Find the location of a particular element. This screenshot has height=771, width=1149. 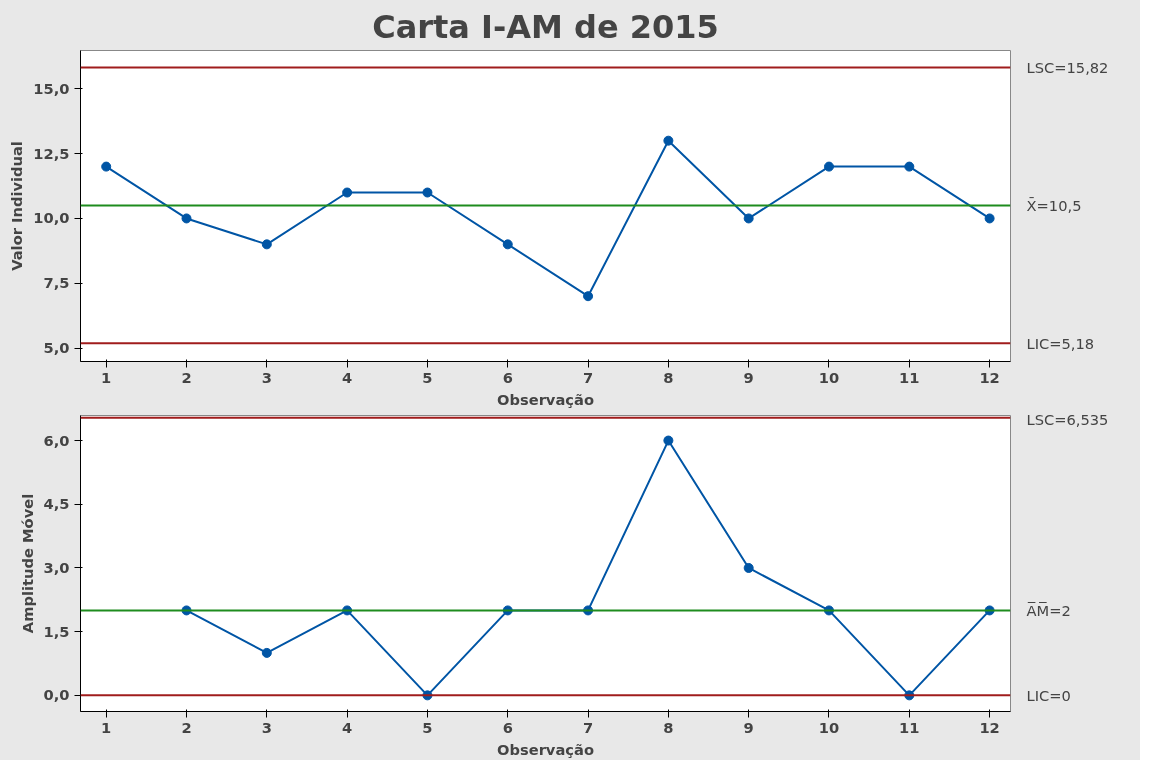

y-tick-label: 12,5 is located at coordinates (51, 153).